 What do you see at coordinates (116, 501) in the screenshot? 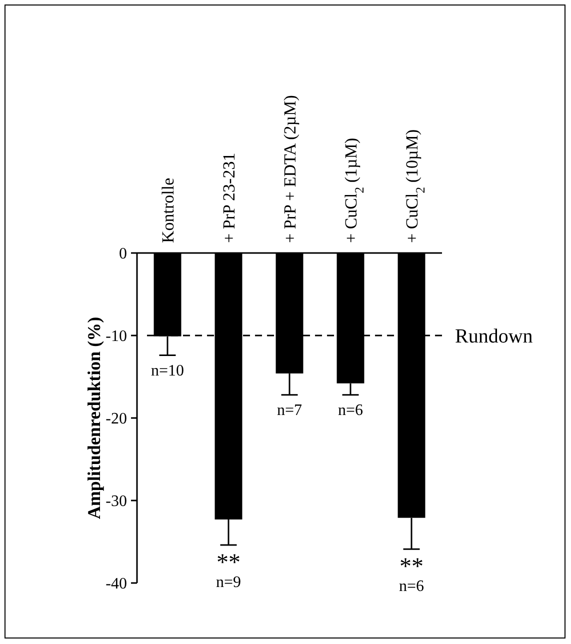
I see `y-tick-label: -30` at bounding box center [116, 501].